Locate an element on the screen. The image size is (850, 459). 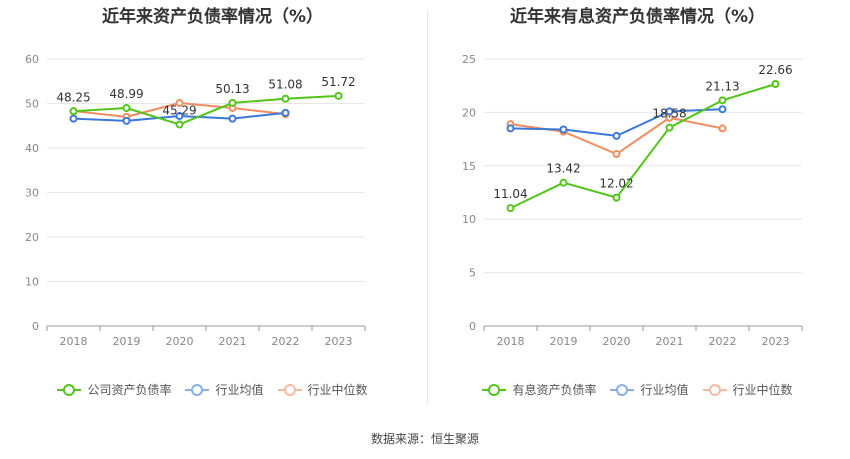
data-label: 11.04 is located at coordinates (510, 194).